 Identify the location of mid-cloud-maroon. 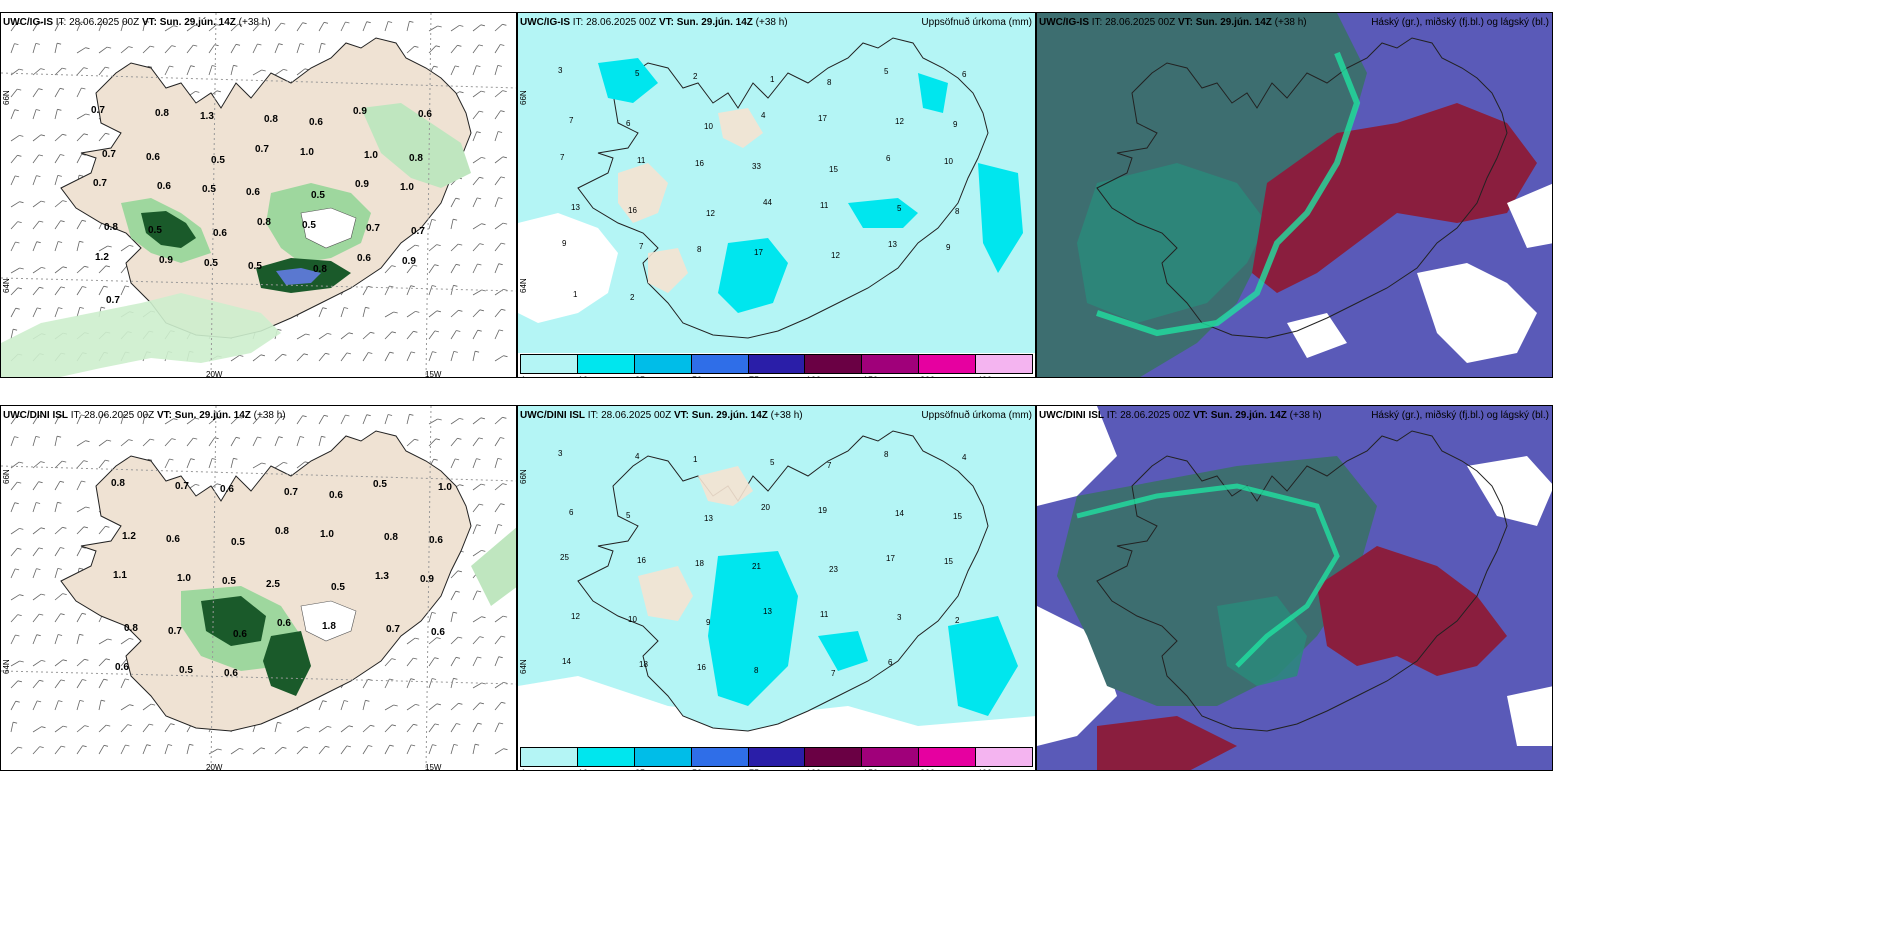
(1394, 198).